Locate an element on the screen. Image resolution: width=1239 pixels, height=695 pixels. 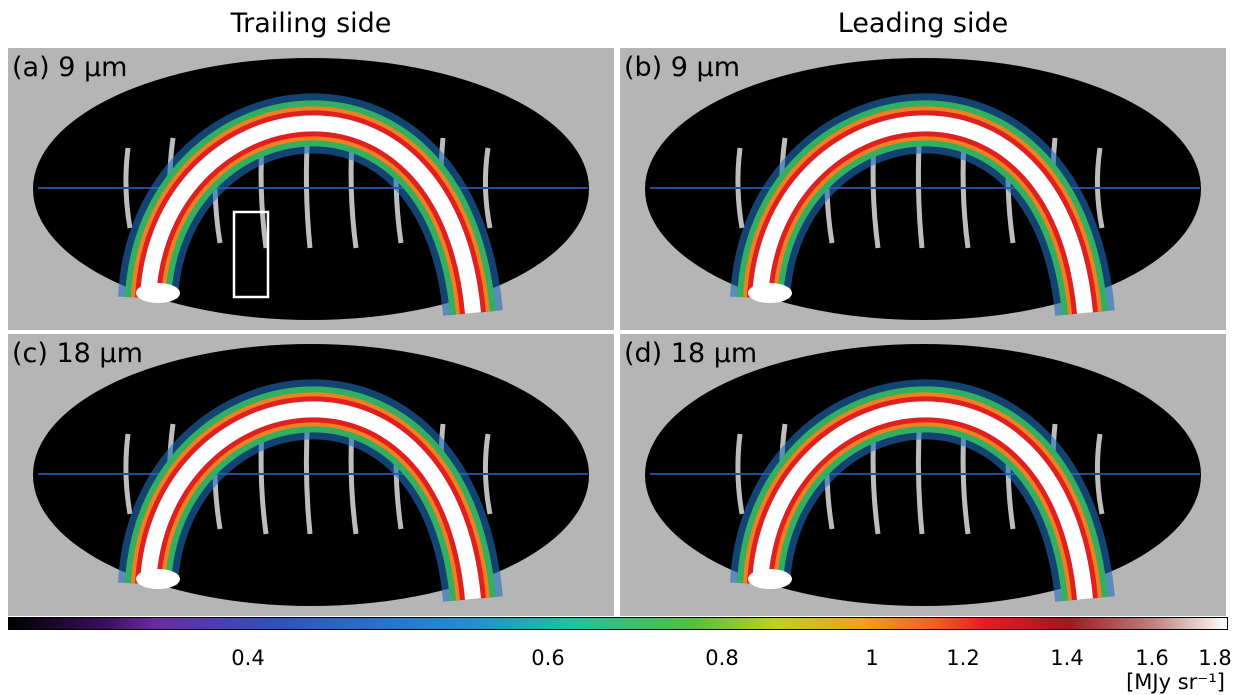
colorbar-unit: [MJy sr⁻¹] is located at coordinates (1175, 682).